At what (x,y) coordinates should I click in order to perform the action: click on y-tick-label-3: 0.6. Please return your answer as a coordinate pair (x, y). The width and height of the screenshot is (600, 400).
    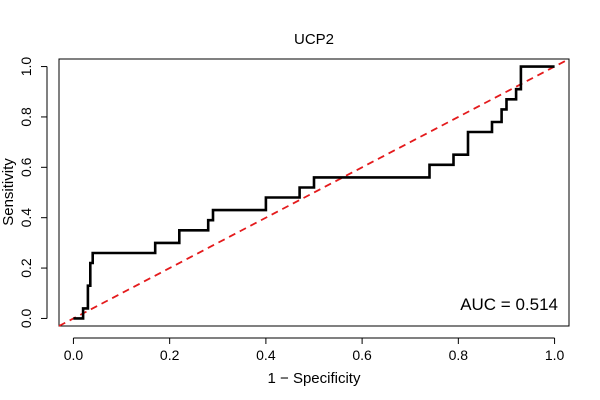
    Looking at the image, I should click on (26, 167).